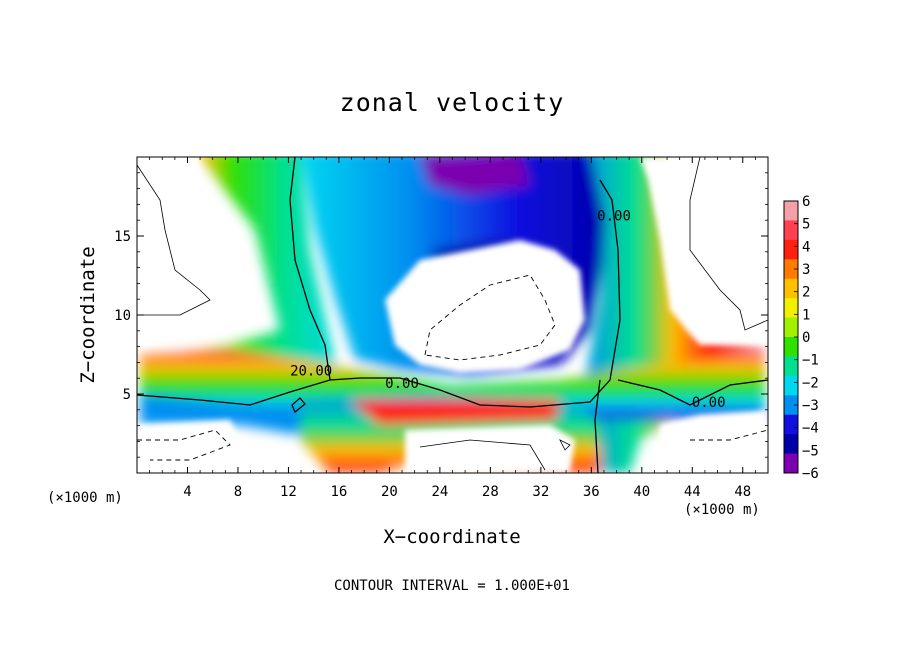 Image resolution: width=904 pixels, height=654 pixels. Describe the element at coordinates (806, 202) in the screenshot. I see `colorbar-label: 6` at that location.